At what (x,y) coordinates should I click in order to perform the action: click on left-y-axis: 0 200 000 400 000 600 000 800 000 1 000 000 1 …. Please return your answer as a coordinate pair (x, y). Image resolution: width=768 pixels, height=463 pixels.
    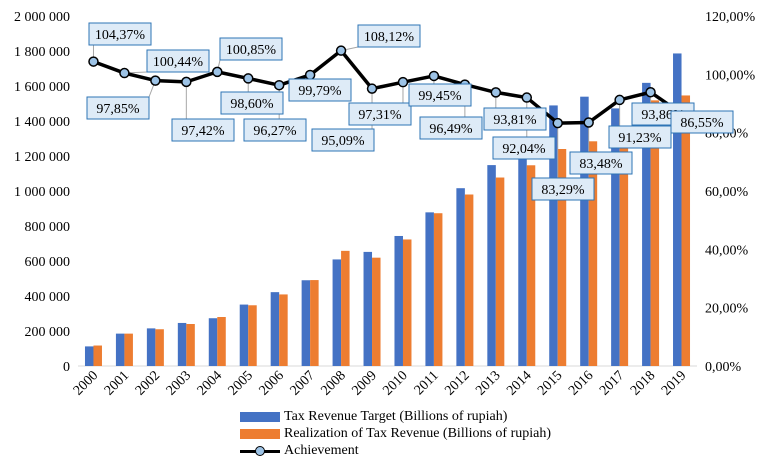
    Looking at the image, I should click on (42, 192).